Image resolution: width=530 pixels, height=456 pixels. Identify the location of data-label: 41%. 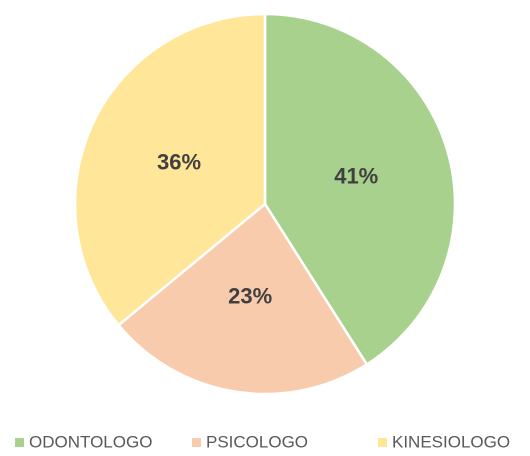
(356, 175).